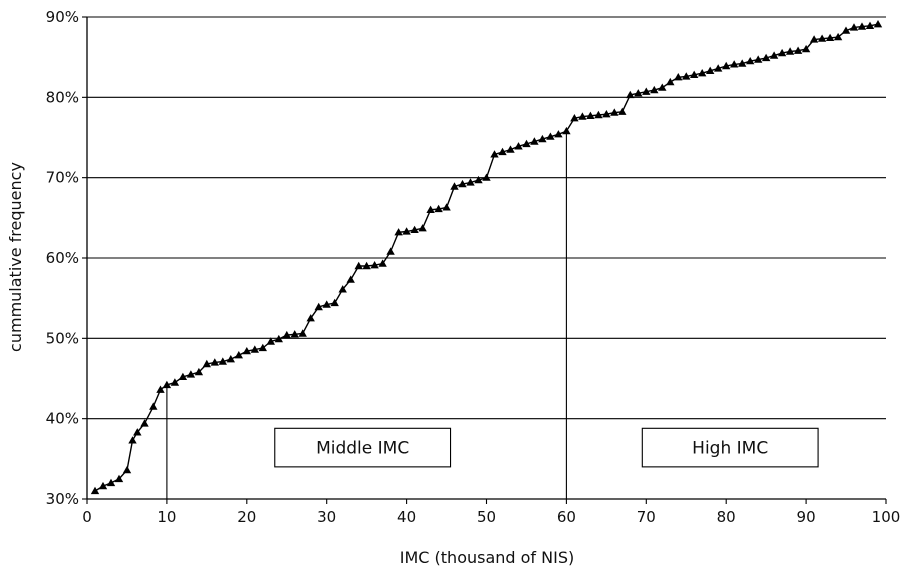  What do you see at coordinates (62, 97) in the screenshot?
I see `y-tick-label: 80%` at bounding box center [62, 97].